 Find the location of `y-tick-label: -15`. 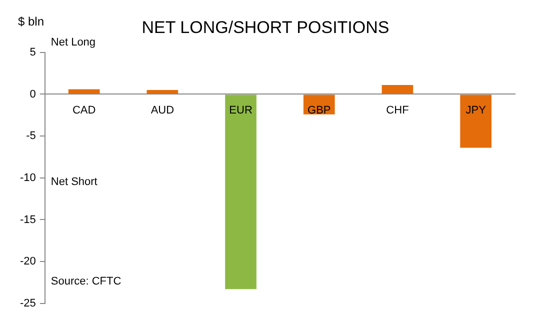

y-tick-label: -15 is located at coordinates (28, 220).